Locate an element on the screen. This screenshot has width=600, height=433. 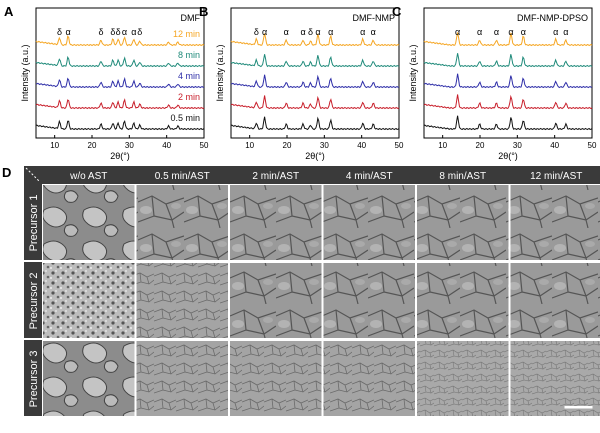
panel-letter: C is located at coordinates (397, 11).